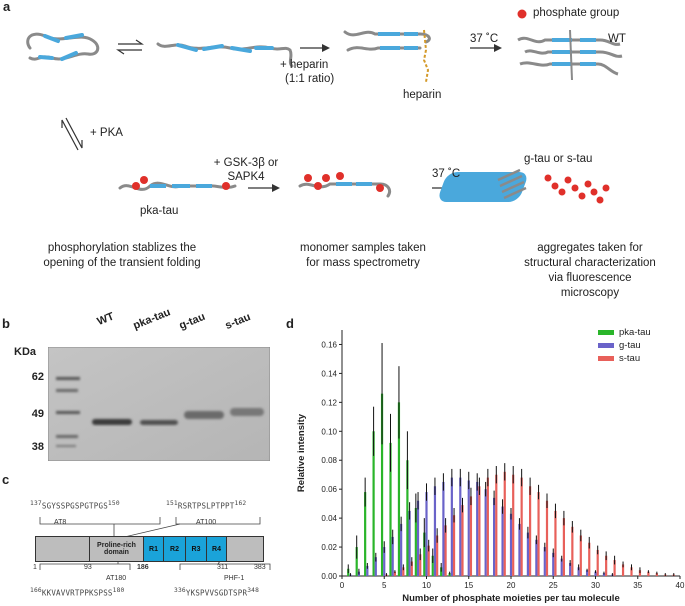 This screenshot has width=685, height=606. Describe the element at coordinates (304, 65) in the screenshot. I see `heparin-step-label: + heparin` at that location.